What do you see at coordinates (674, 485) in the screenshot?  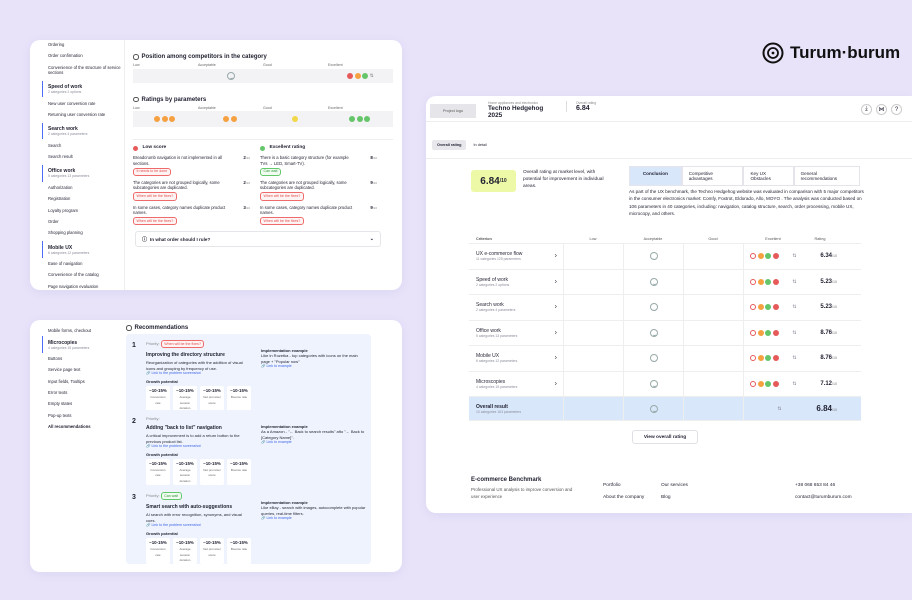 I see `footer-link-services: Our services` at bounding box center [674, 485].